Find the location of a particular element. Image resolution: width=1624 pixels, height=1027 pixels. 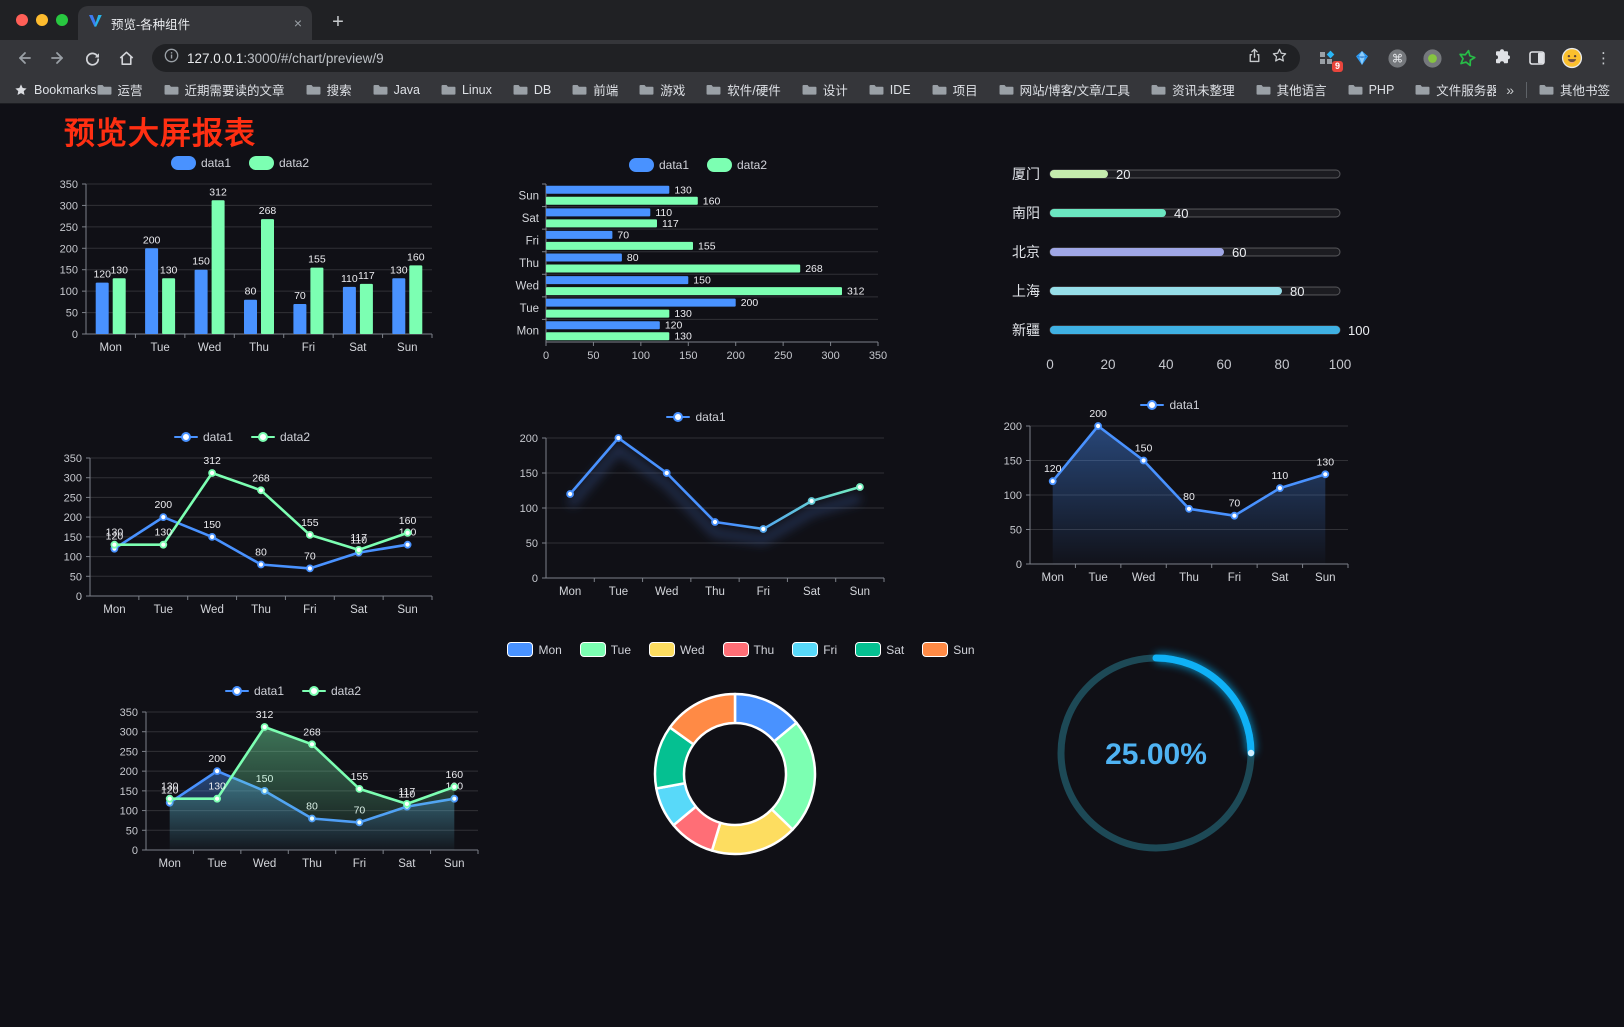

legend-item-Mon: Mon is located at coordinates (534, 649).